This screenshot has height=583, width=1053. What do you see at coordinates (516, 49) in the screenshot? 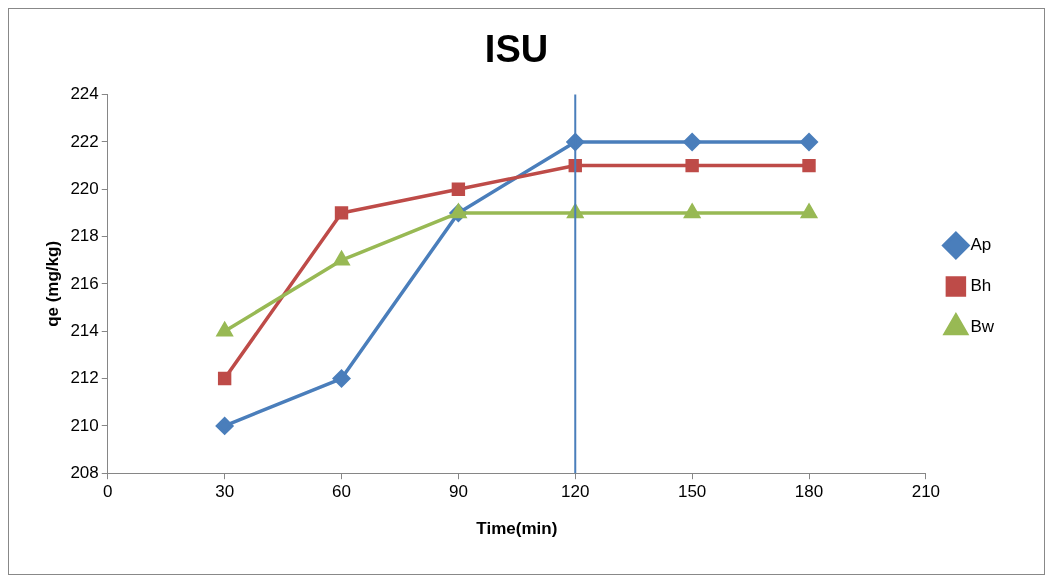
I see `chart-title: ISU` at bounding box center [516, 49].